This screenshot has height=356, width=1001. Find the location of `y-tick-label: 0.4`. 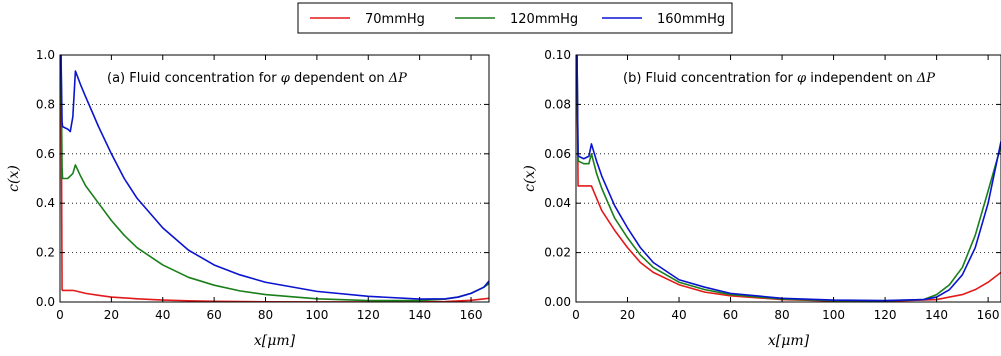

y-tick-label: 0.4 is located at coordinates (45, 203).